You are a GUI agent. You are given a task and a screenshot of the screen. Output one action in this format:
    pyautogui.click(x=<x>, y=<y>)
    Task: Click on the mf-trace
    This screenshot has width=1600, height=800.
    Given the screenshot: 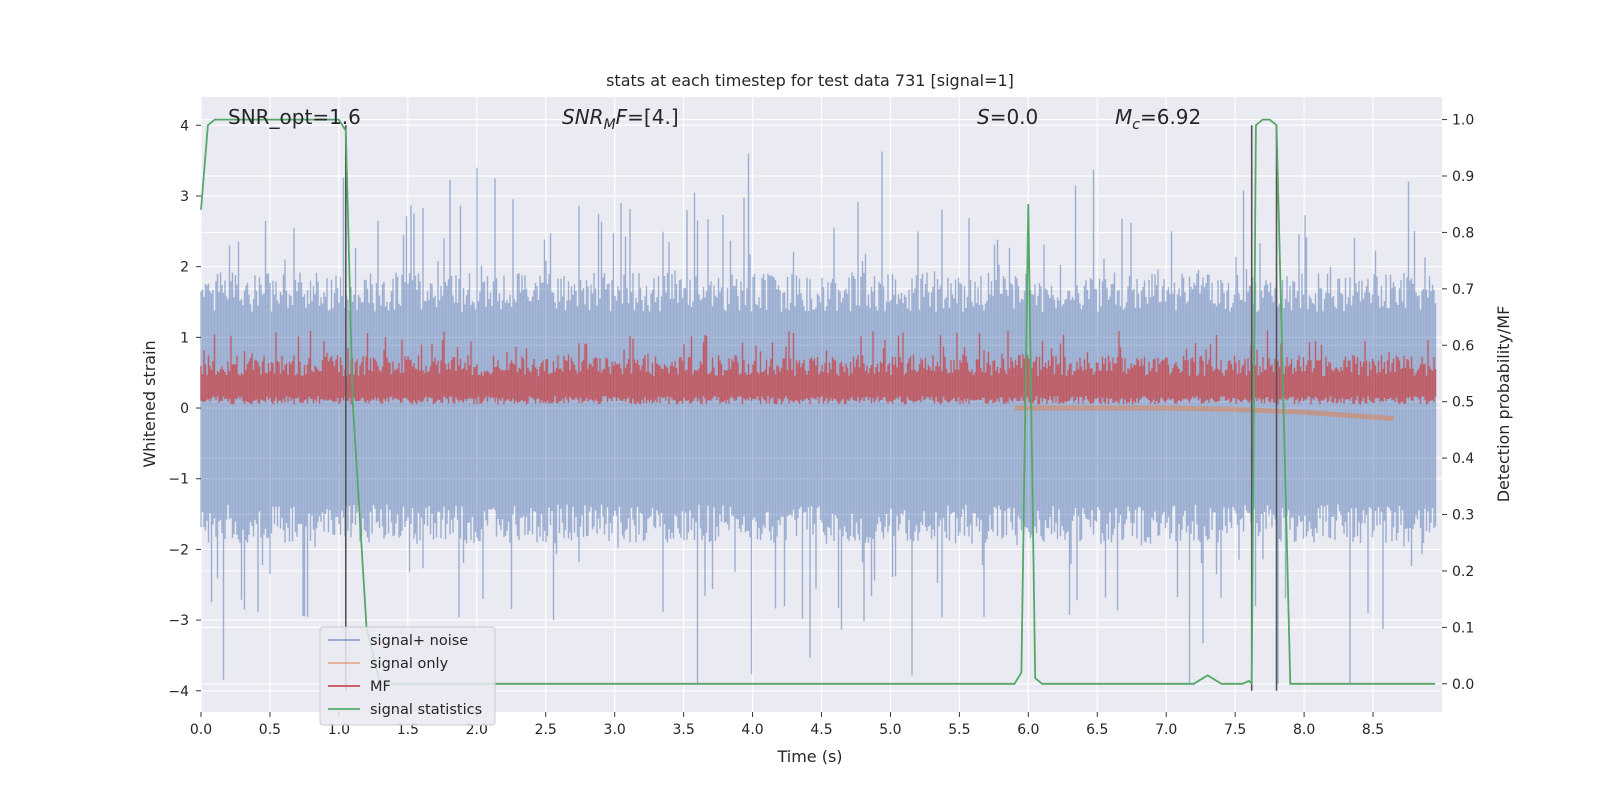 What is the action you would take?
    pyautogui.click(x=818, y=367)
    